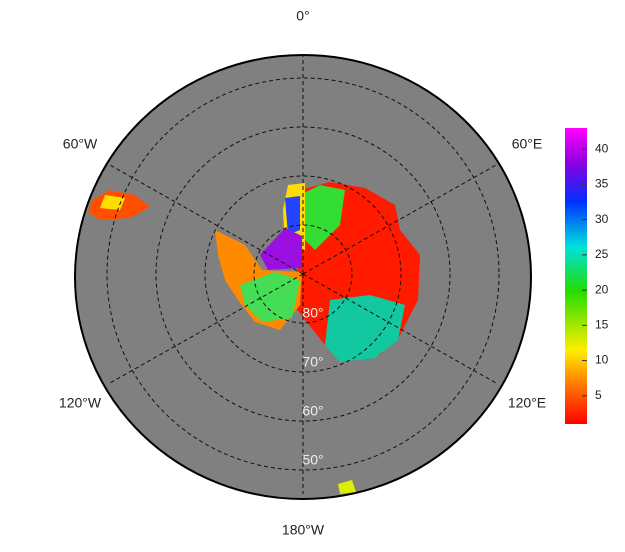 The height and width of the screenshot is (552, 625). What do you see at coordinates (527, 144) in the screenshot?
I see `lon-label: 60°E` at bounding box center [527, 144].